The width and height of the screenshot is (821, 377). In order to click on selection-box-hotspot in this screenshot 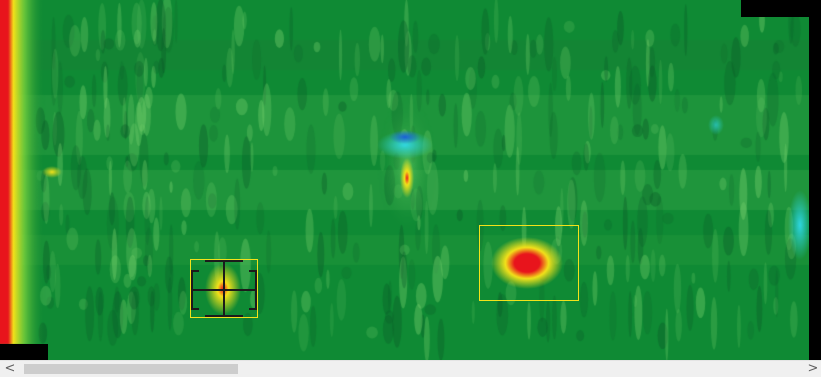, I will do `click(529, 263)`.